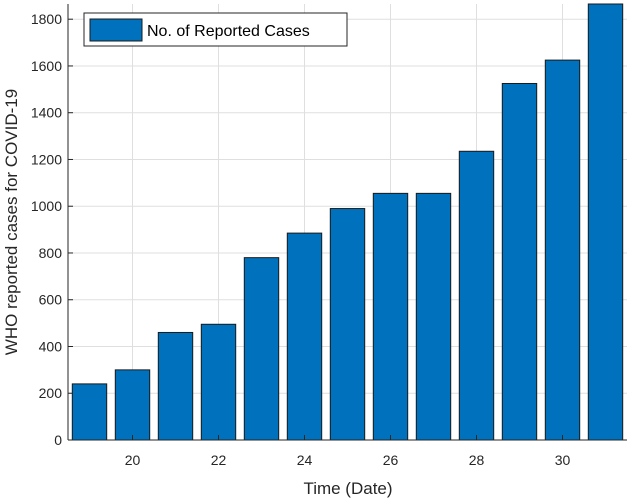 The height and width of the screenshot is (498, 629). Describe the element at coordinates (133, 460) in the screenshot. I see `x-tick-label: 20` at that location.